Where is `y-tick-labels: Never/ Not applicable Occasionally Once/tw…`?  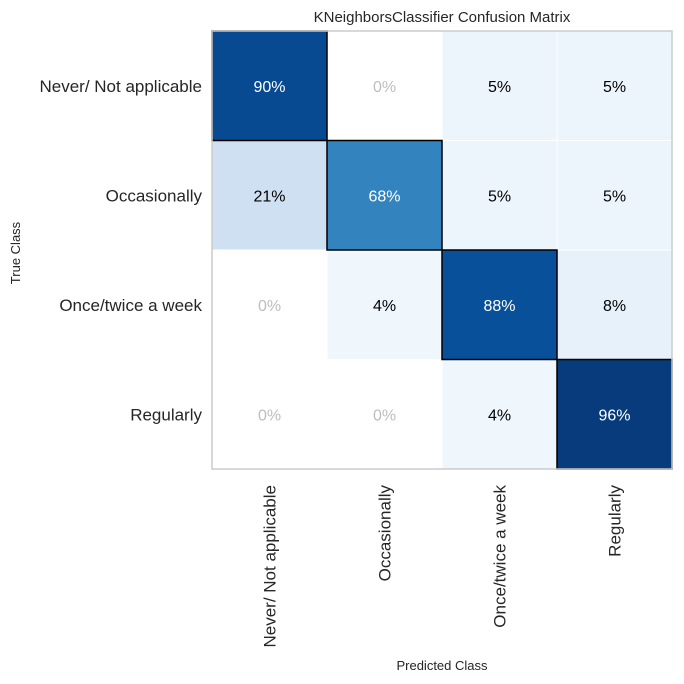
y-tick-labels: Never/ Not applicable Occasionally Once/tw… is located at coordinates (120, 251).